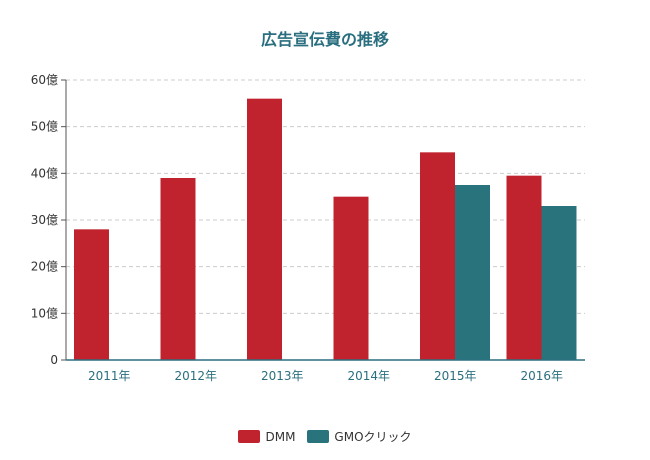  I want to click on x-tick-label: 2015年, so click(455, 376).